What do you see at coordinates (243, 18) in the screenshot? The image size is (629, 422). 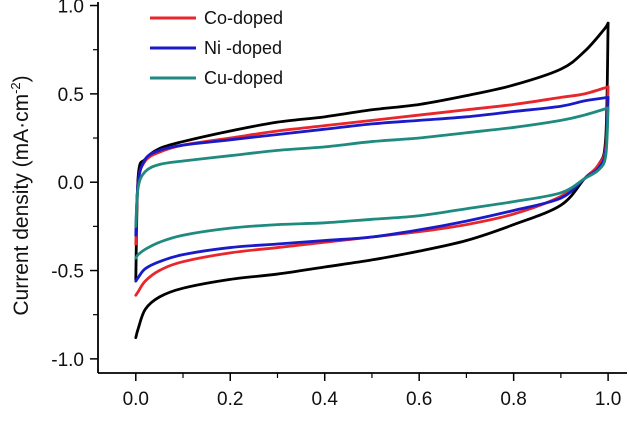 I see `legend-label-co-doped: Co-doped` at bounding box center [243, 18].